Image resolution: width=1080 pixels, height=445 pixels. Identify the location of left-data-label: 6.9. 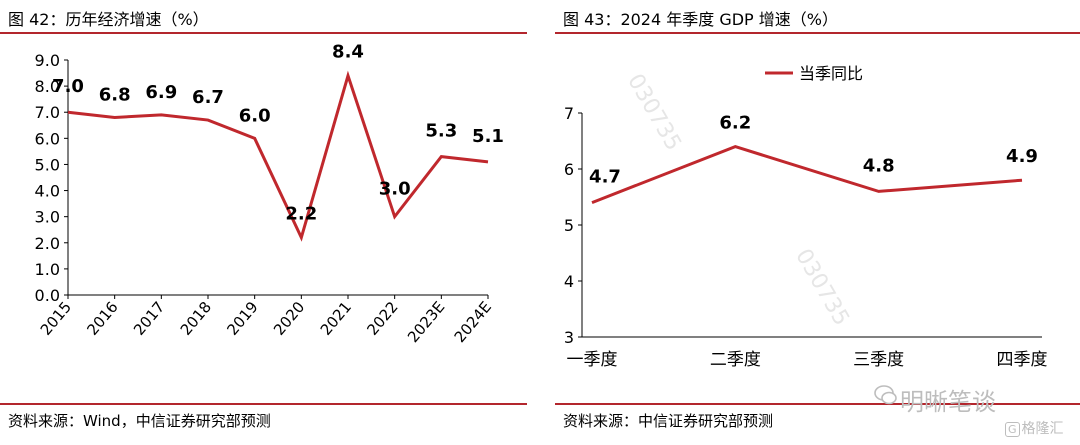
(161, 92).